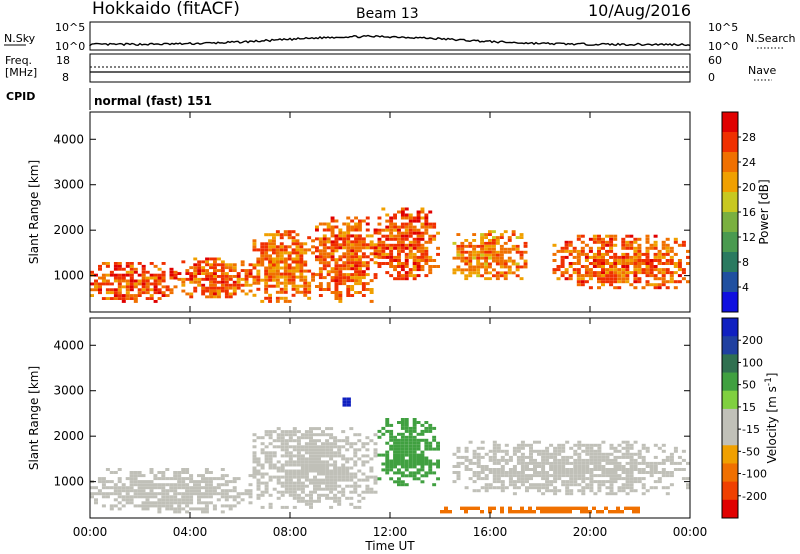  I want to click on x-tick-label: 08:00, so click(290, 532).